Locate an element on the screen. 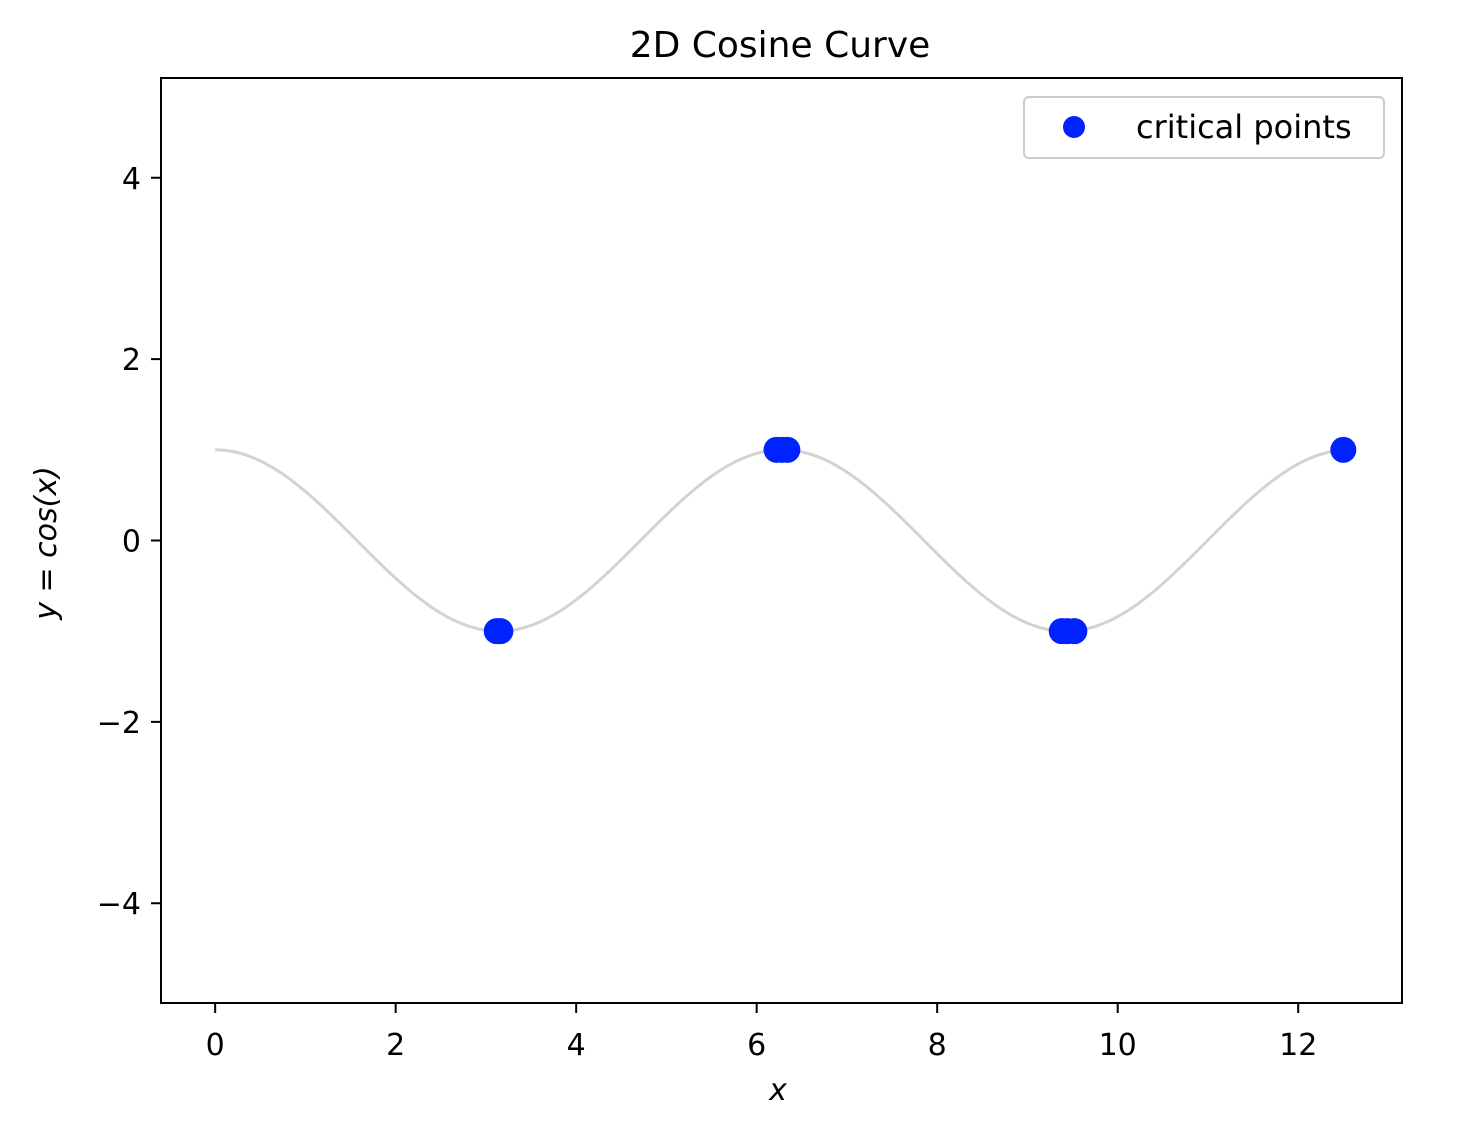  x-tick-label: 4 is located at coordinates (576, 1045).